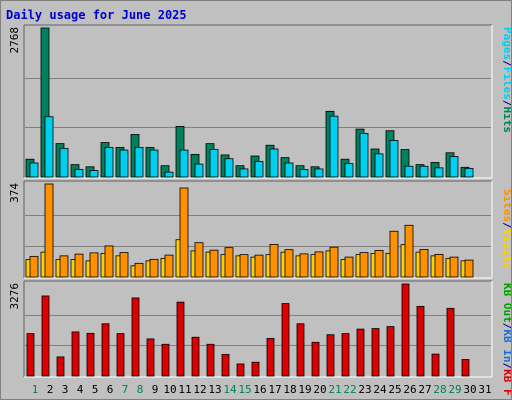  What do you see at coordinates (506, 382) in the screenshot?
I see `legend-kb-f: KB F` at bounding box center [506, 382].